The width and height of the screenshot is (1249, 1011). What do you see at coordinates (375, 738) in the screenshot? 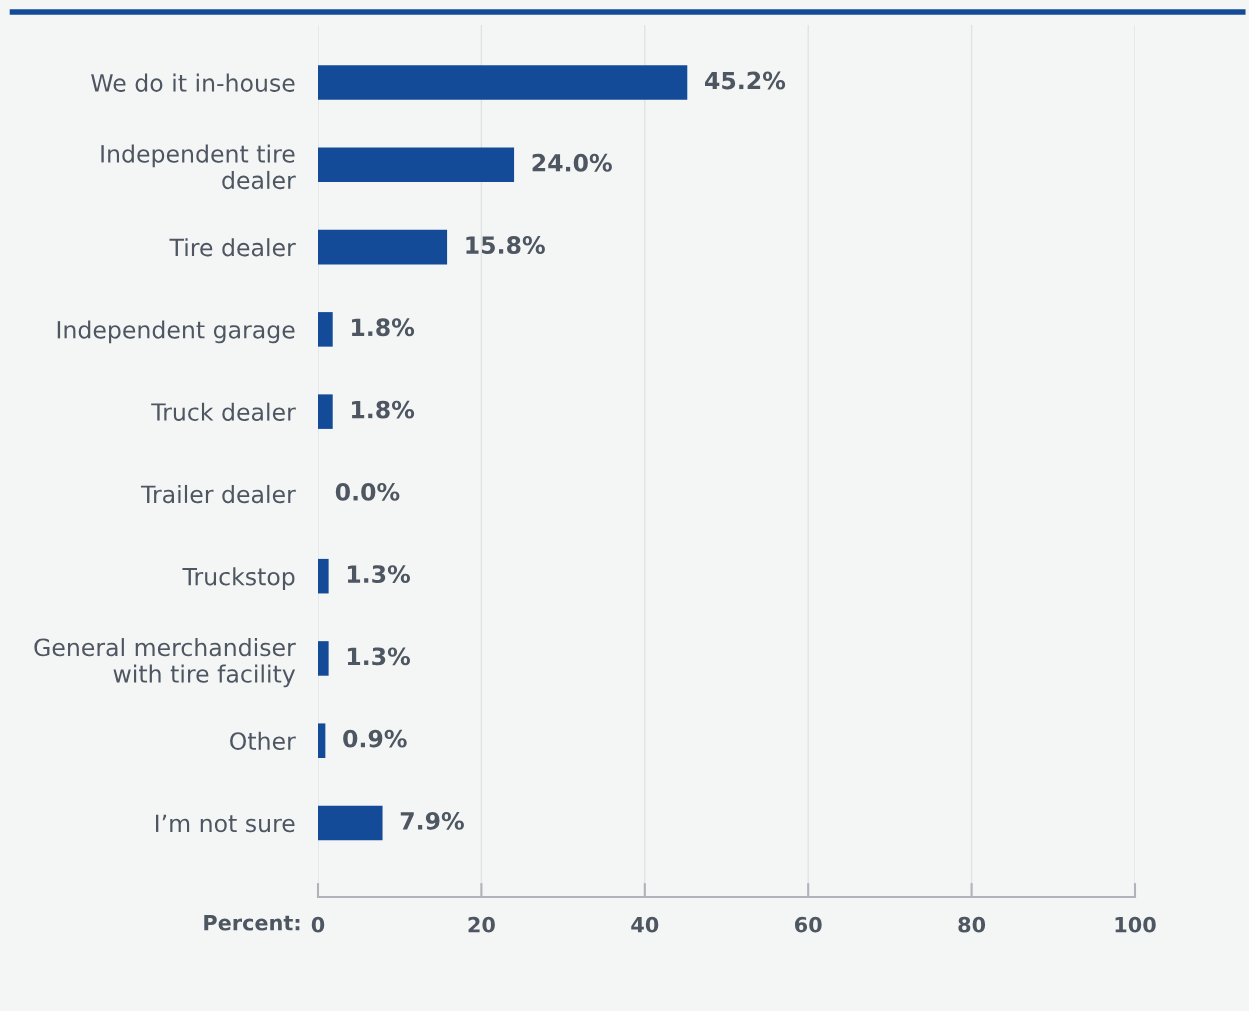
I see `data-label: 0.9%` at bounding box center [375, 738].